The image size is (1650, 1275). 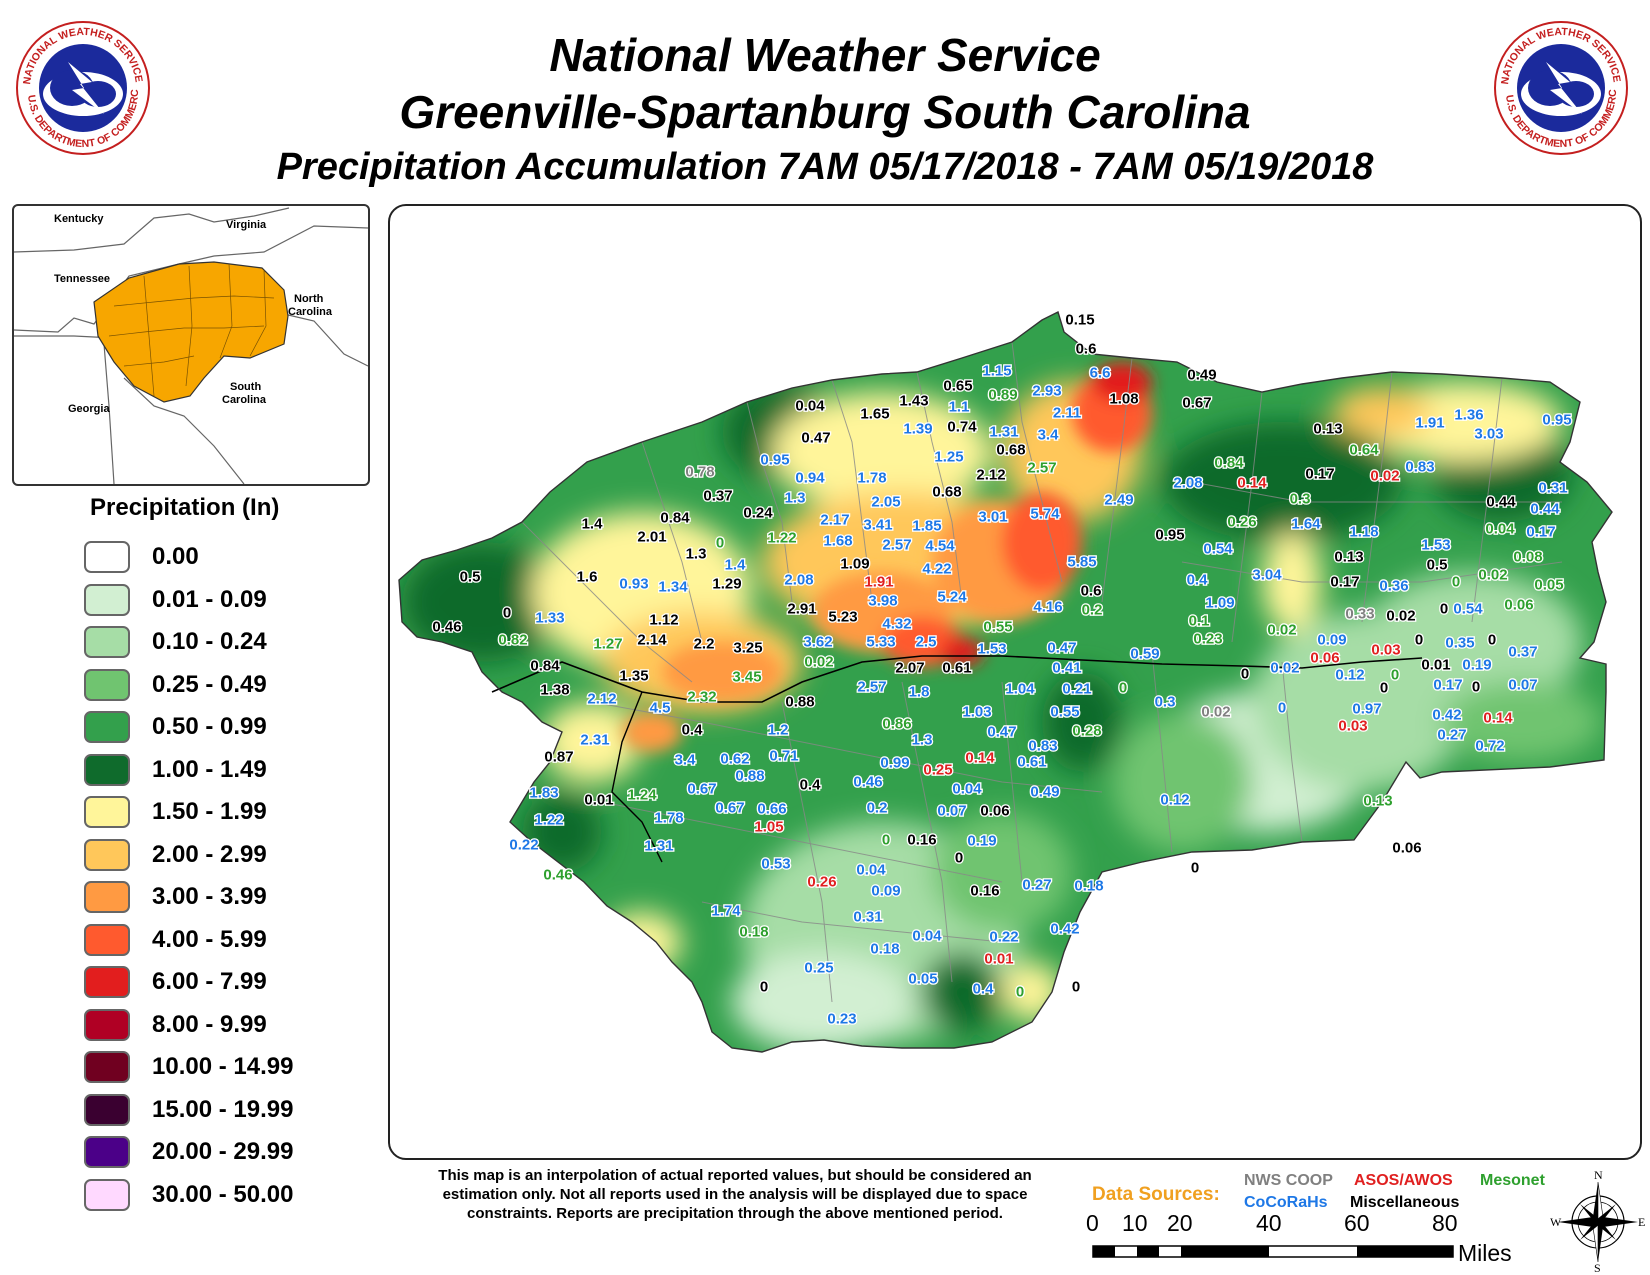 I want to click on scale-bar: 0 10 20 40 60 80 Miles, so click(x=1299, y=1240).